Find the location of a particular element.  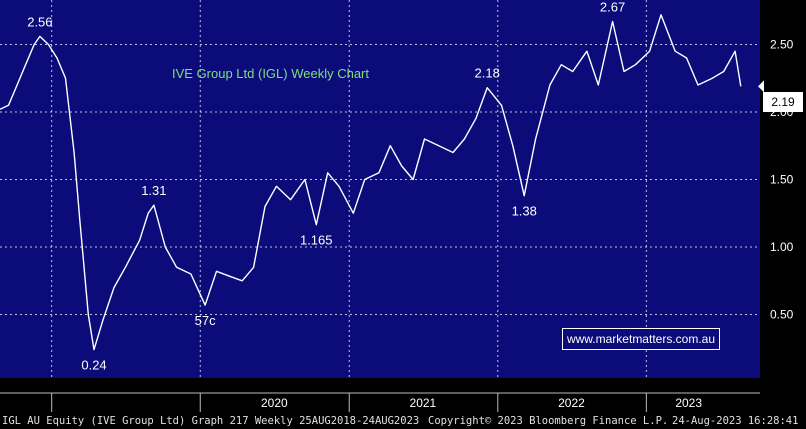

price-annotation: 2.67 is located at coordinates (612, 7).